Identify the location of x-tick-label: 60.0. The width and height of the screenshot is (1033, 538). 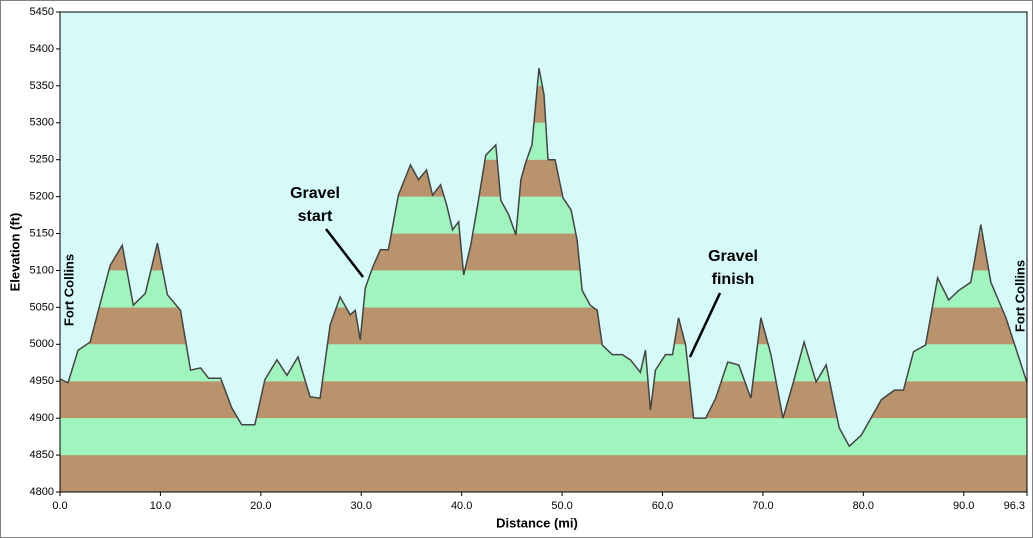
(662, 506).